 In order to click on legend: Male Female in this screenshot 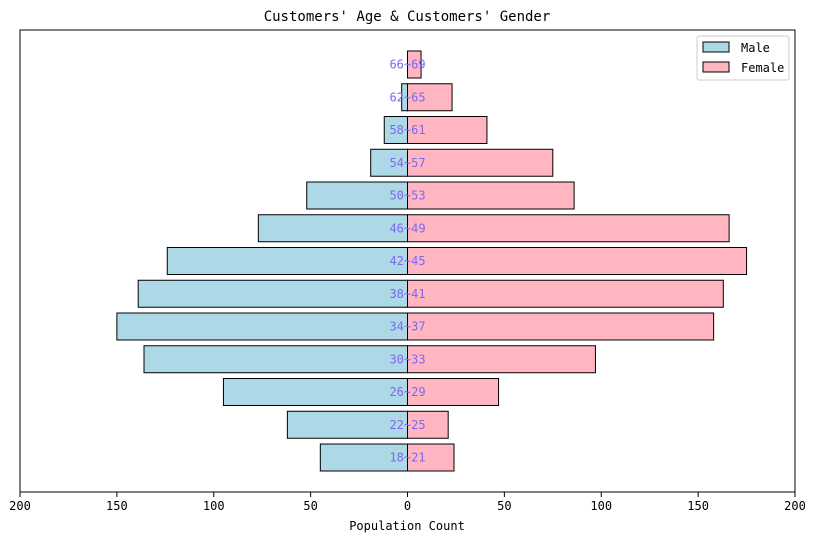, I will do `click(743, 58)`.